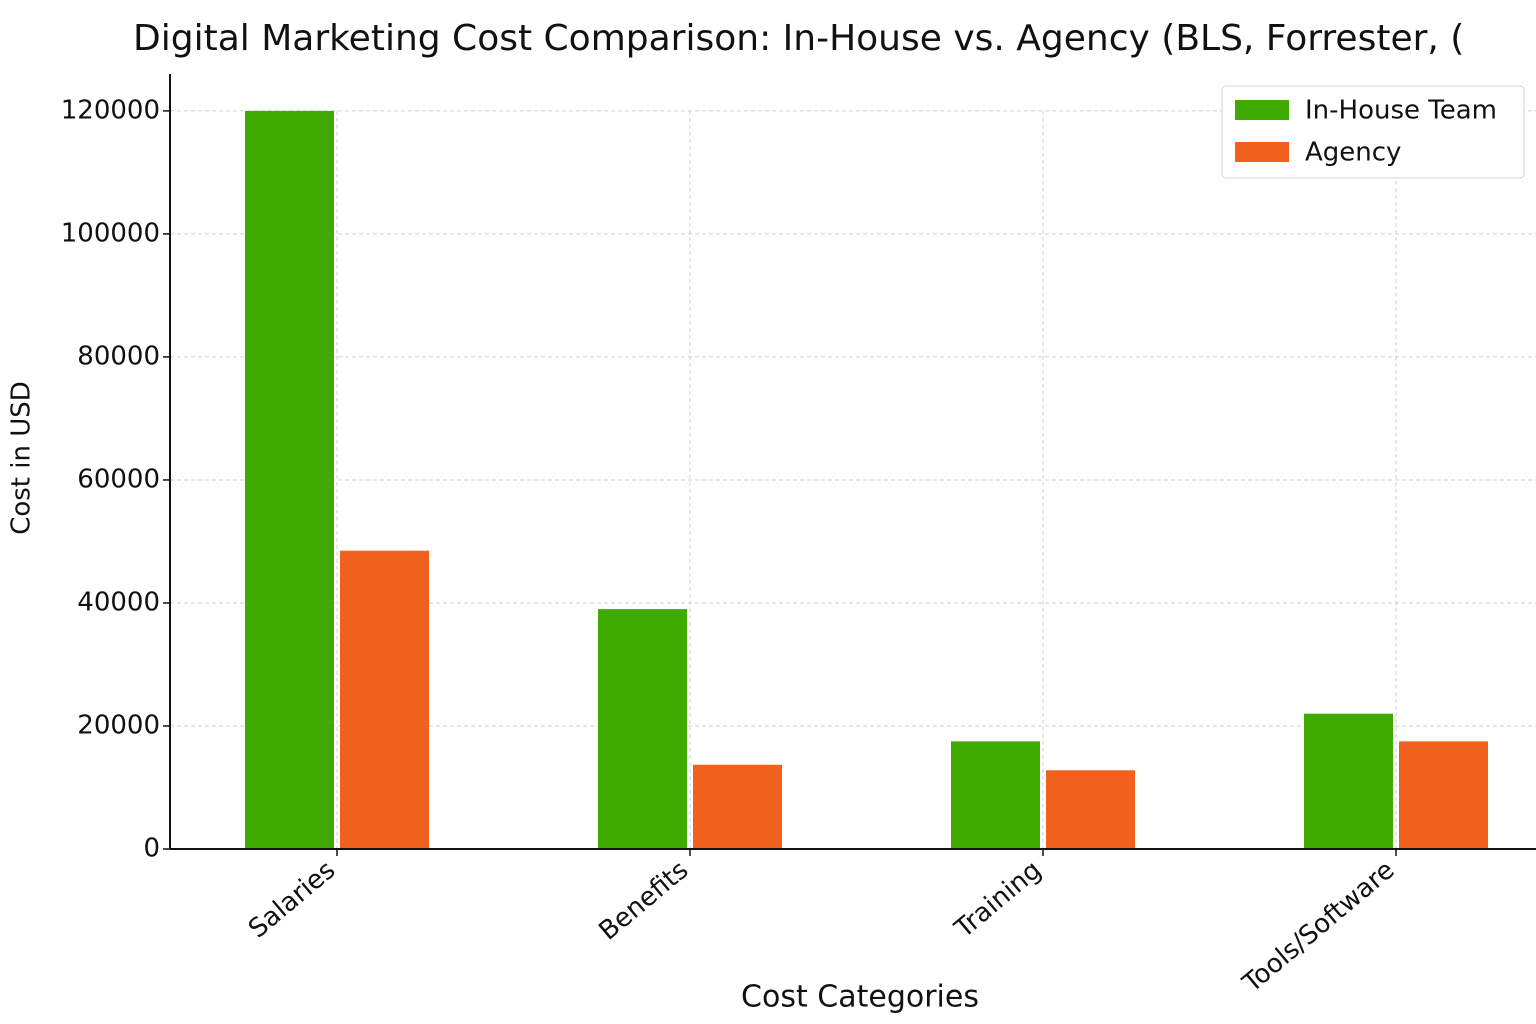  Describe the element at coordinates (118, 479) in the screenshot. I see `y-tick-label: 60000` at that location.